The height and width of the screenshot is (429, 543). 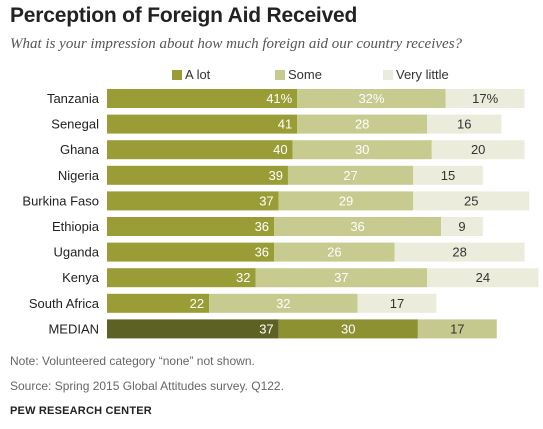 I want to click on value-label-ethiopia-very-little: 9, so click(x=461, y=226).